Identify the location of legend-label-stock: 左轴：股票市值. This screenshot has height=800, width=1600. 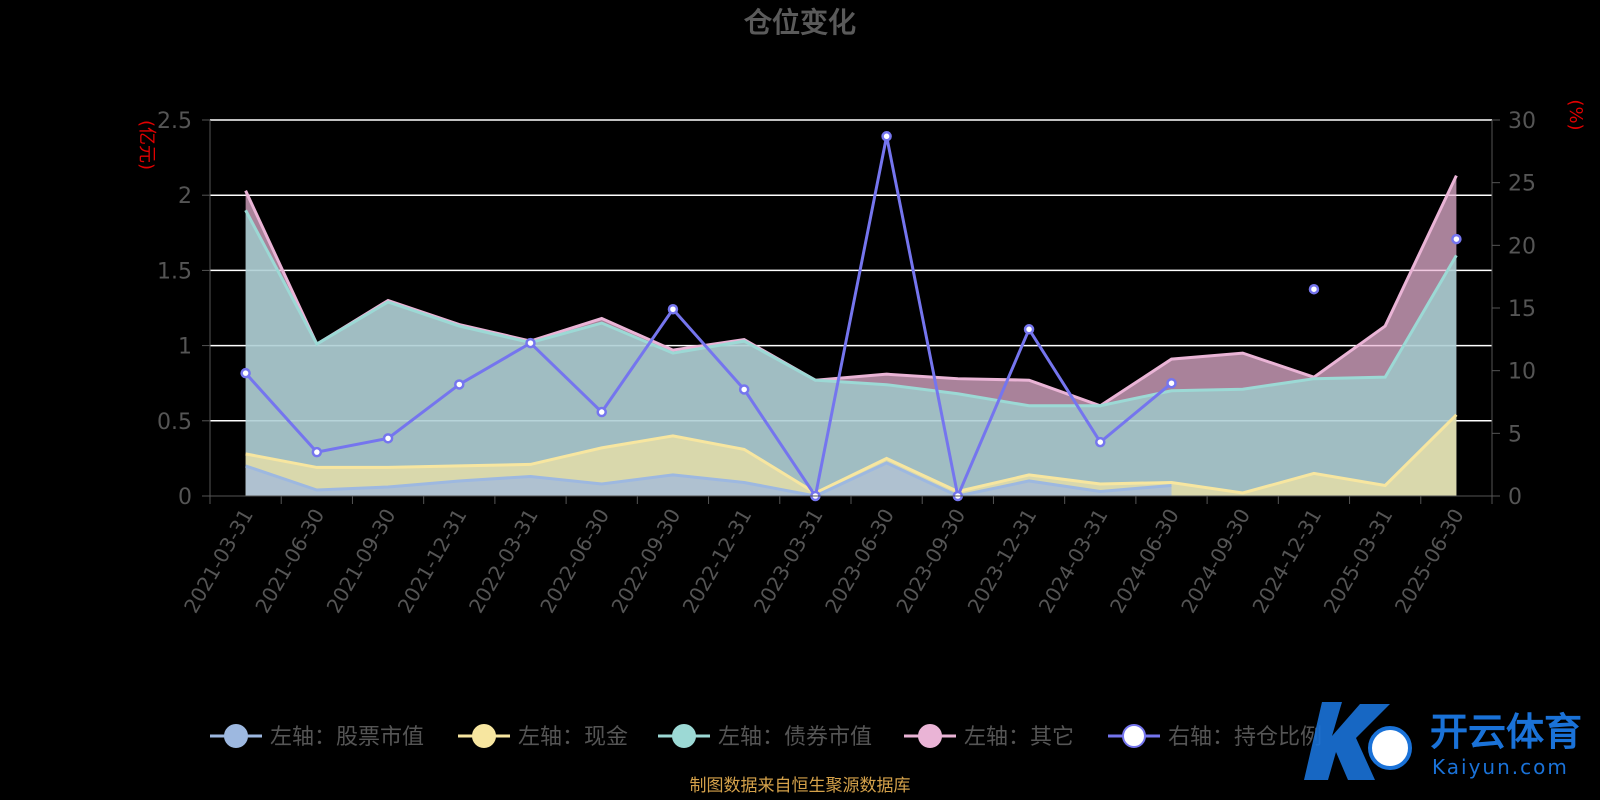
(347, 737).